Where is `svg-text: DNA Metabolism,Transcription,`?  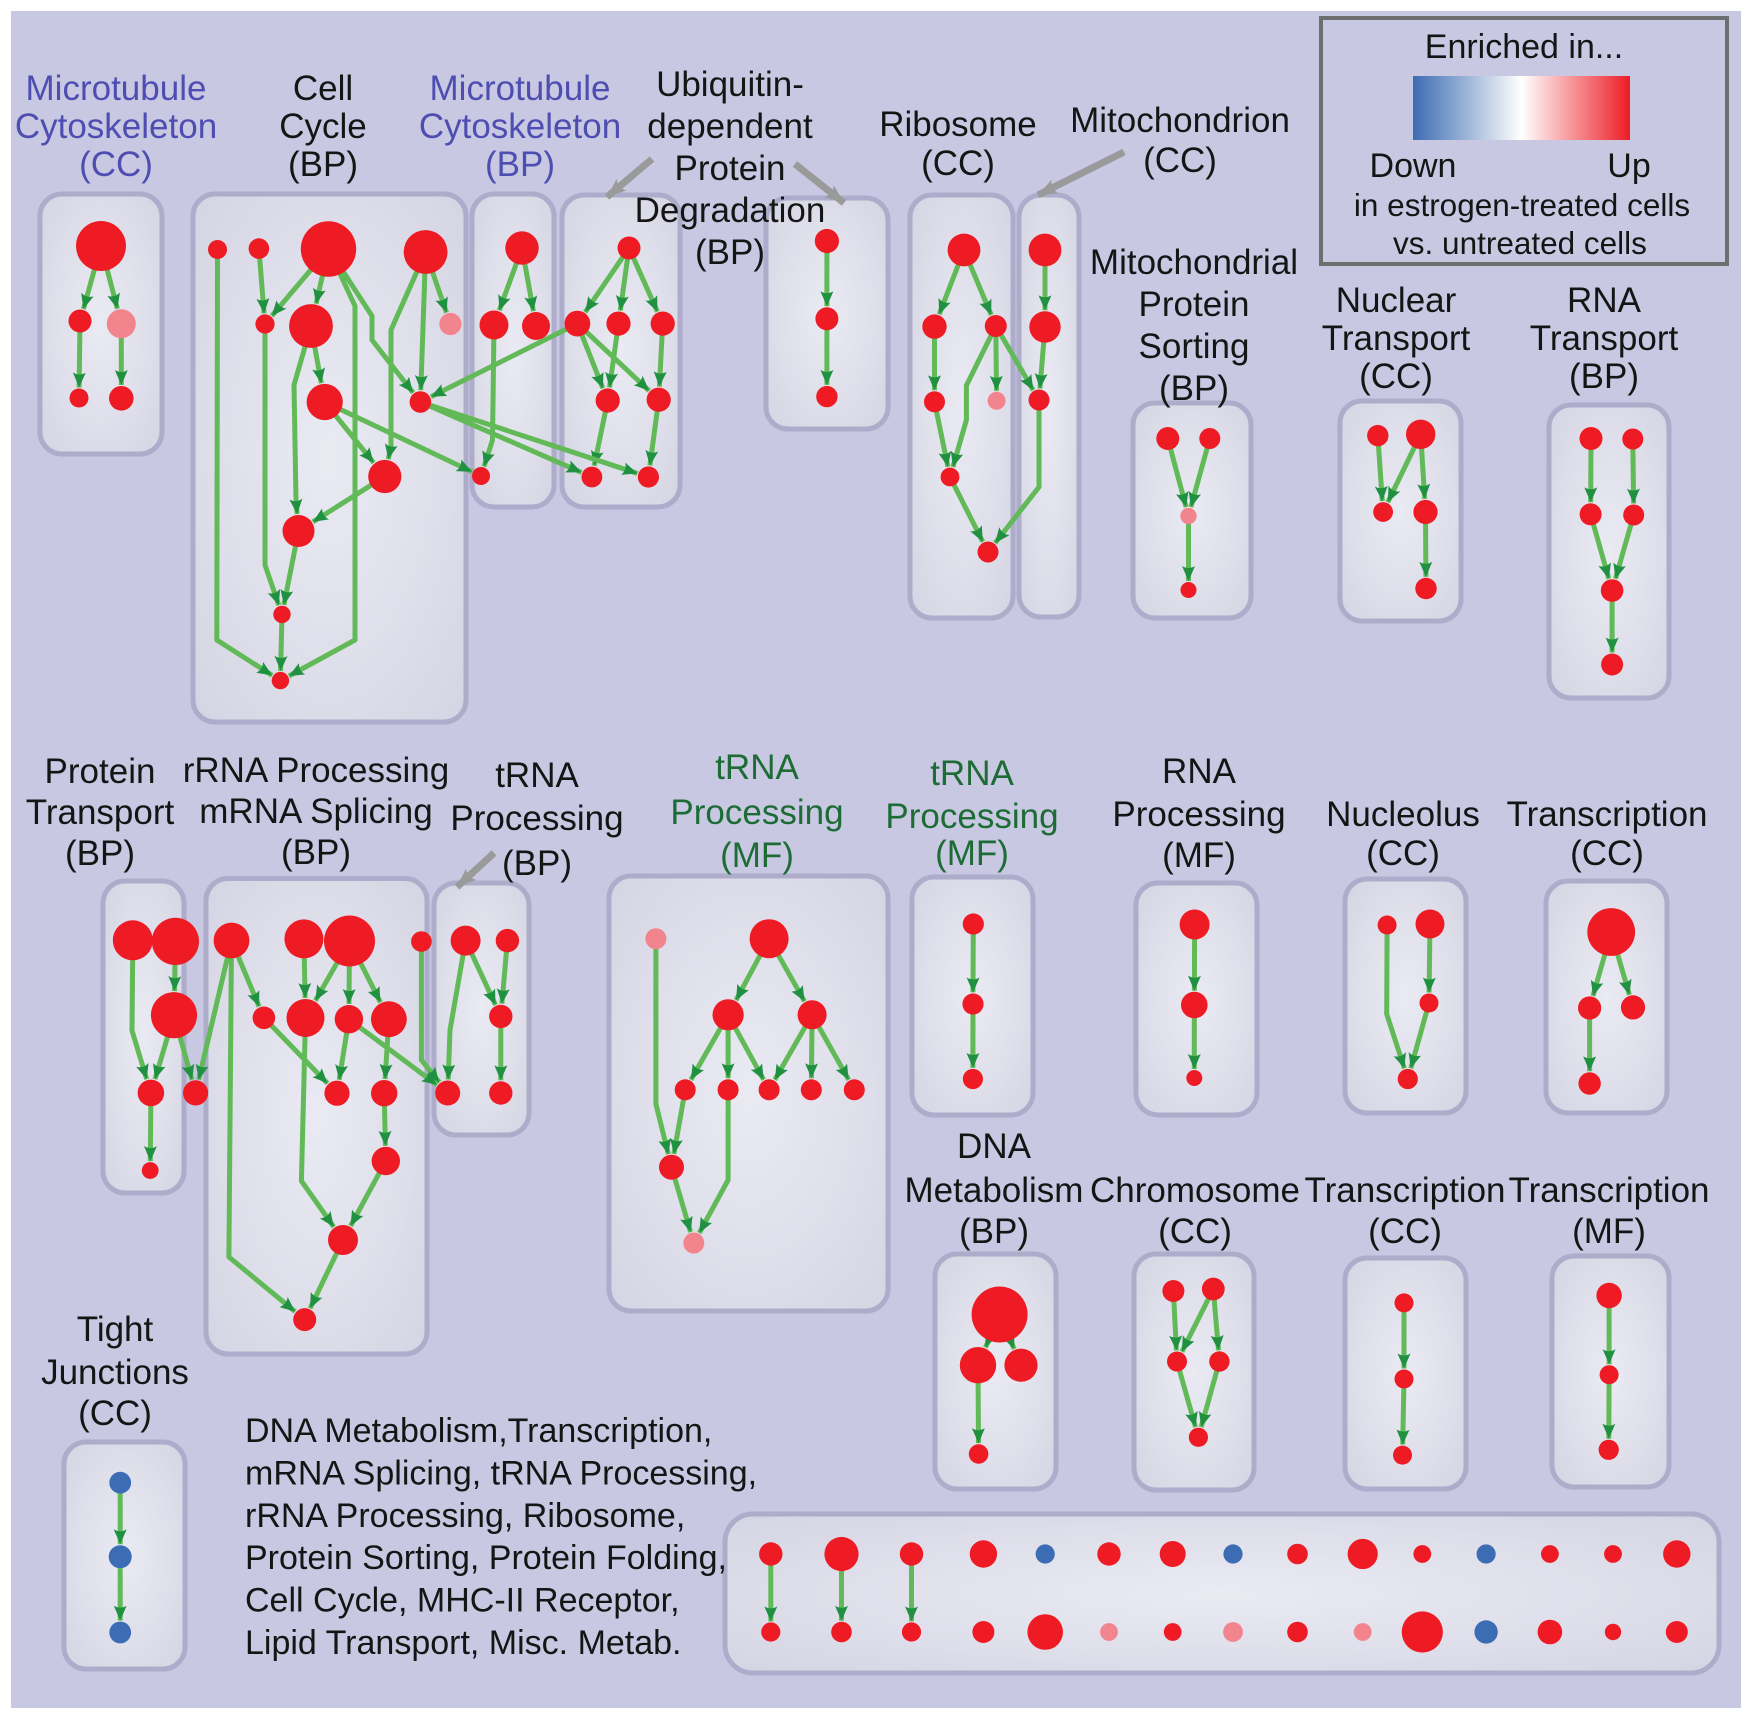
svg-text: DNA Metabolism,Transcription, is located at coordinates (478, 1431).